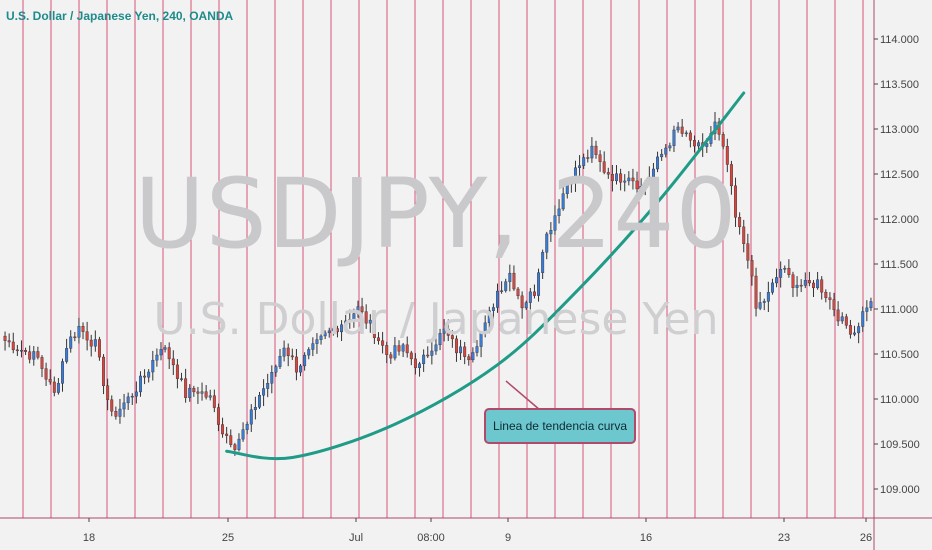 This screenshot has width=932, height=550. I want to click on y-tick-label: 113.500, so click(899, 85).